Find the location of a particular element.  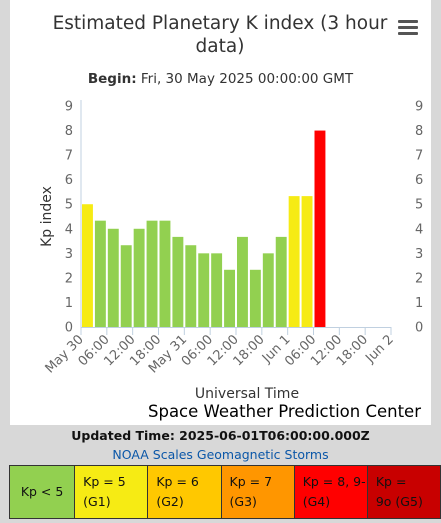

legend-scale: (G4) is located at coordinates (316, 501).